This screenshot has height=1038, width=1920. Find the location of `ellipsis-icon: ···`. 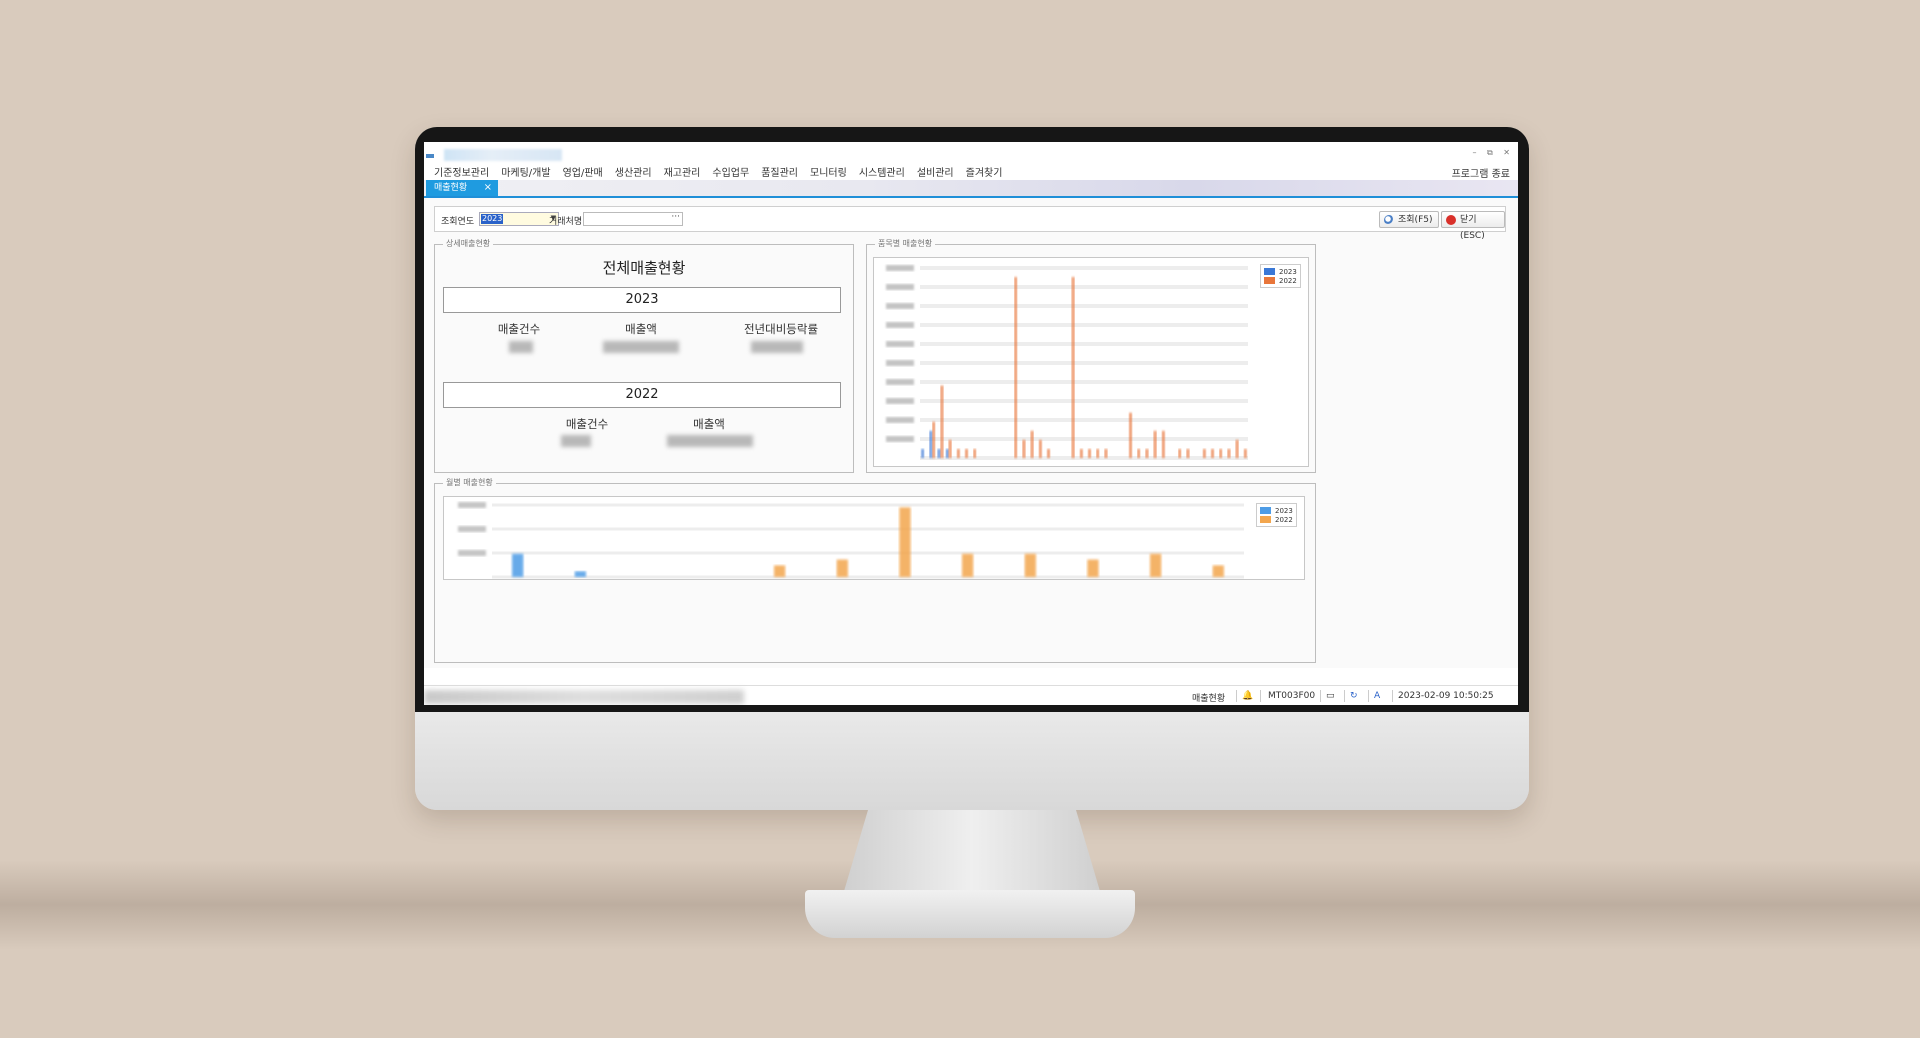

ellipsis-icon: ··· is located at coordinates (675, 217).